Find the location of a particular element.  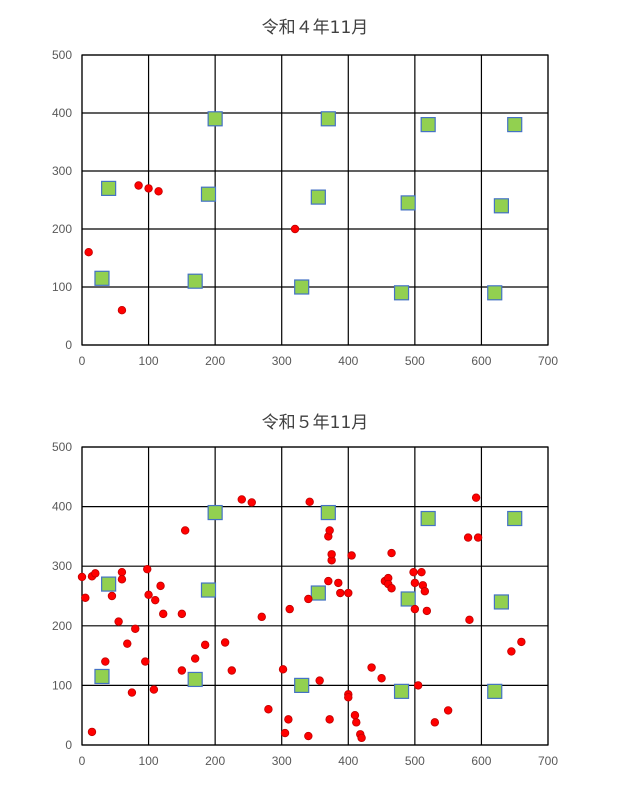

chart2-y-tick-label: 0 is located at coordinates (68, 745).